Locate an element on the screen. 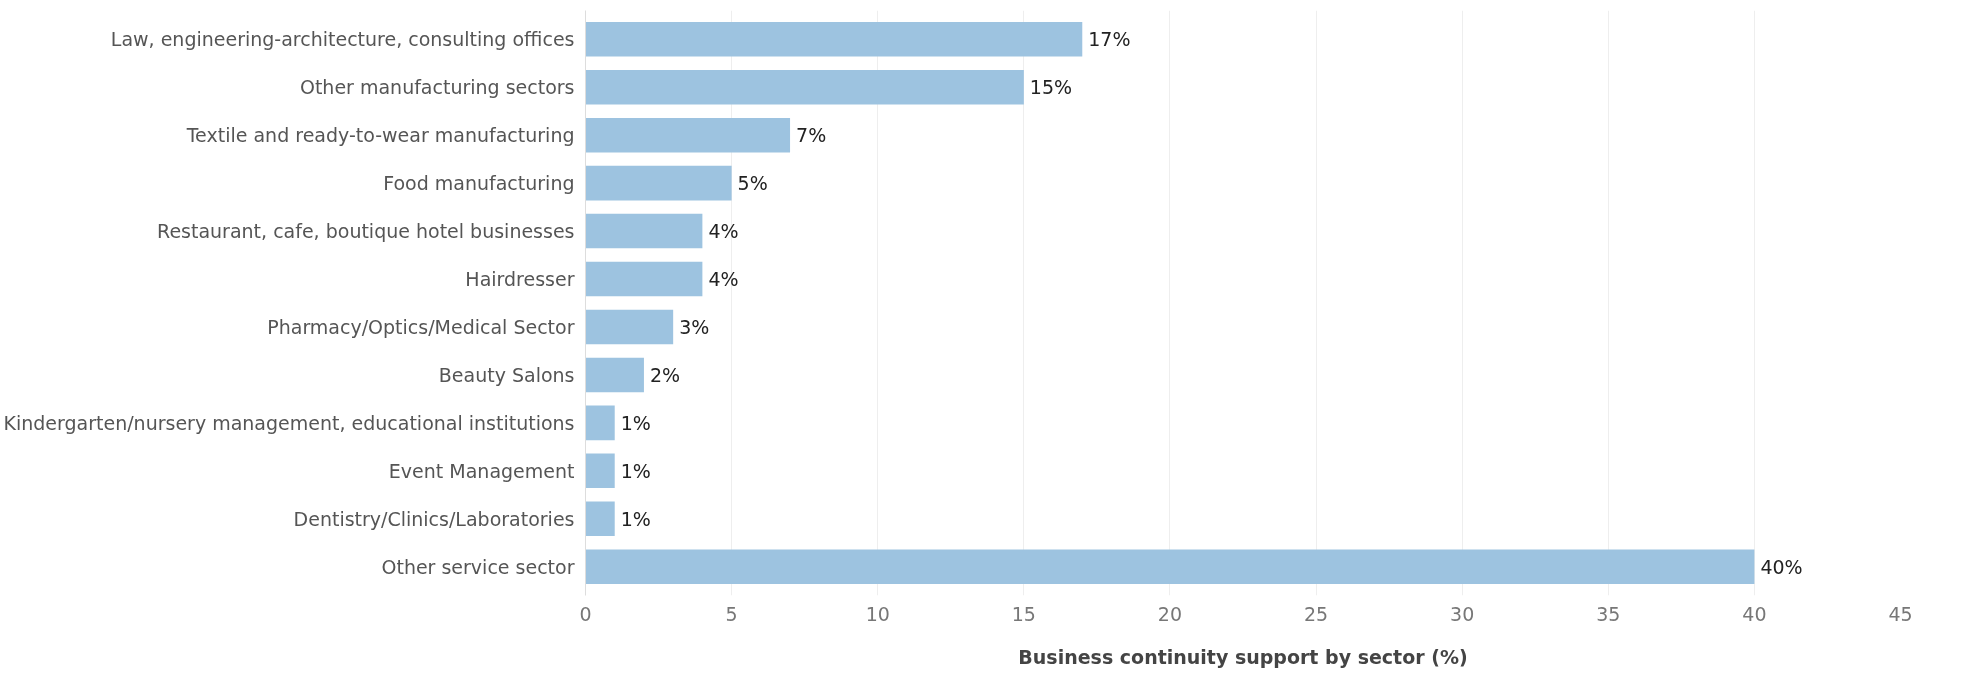 The height and width of the screenshot is (686, 1972). y-tick-label: Kindergarten/nursery management, educational institutions is located at coordinates (289, 422).